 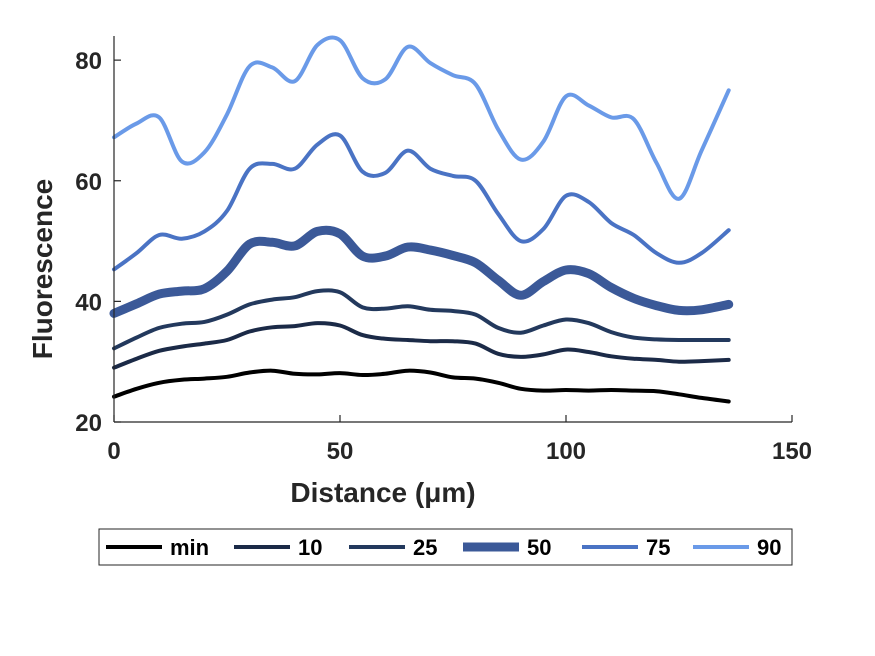 What do you see at coordinates (88, 423) in the screenshot?
I see `y-tick-label: 20` at bounding box center [88, 423].